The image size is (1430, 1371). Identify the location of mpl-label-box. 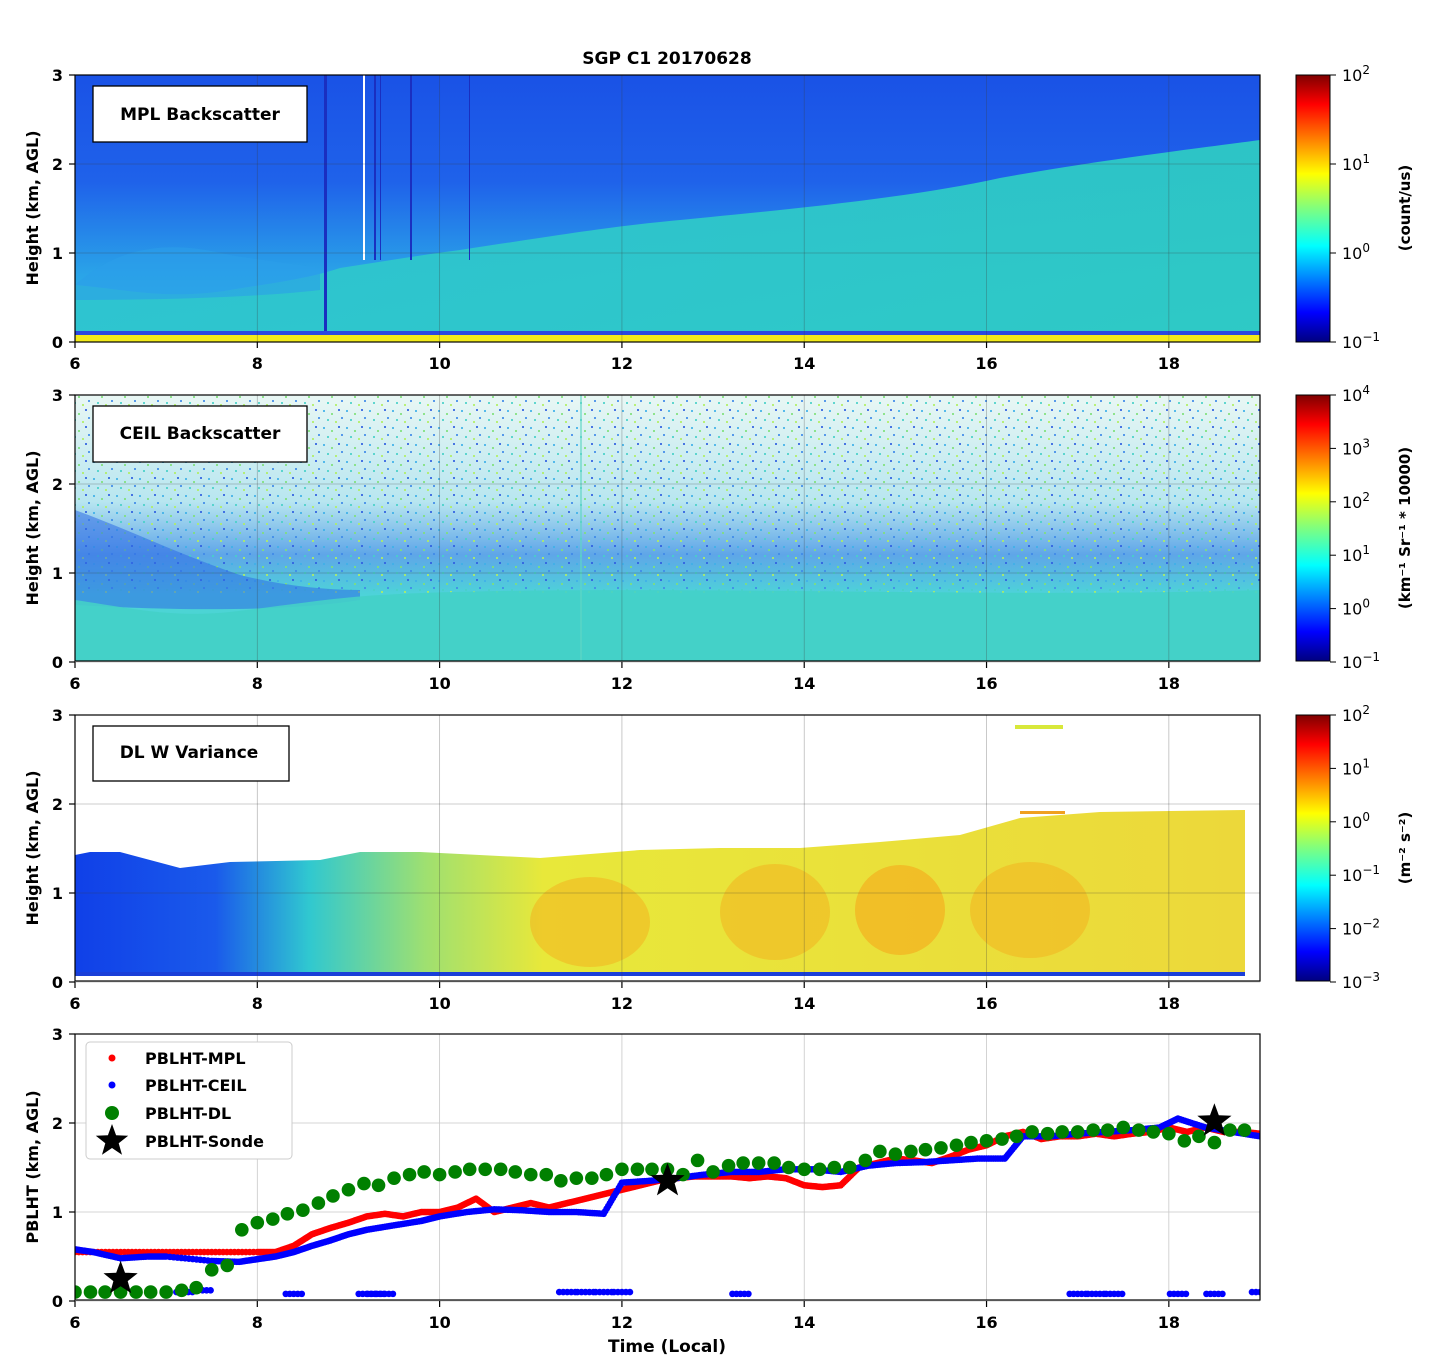
(200, 114).